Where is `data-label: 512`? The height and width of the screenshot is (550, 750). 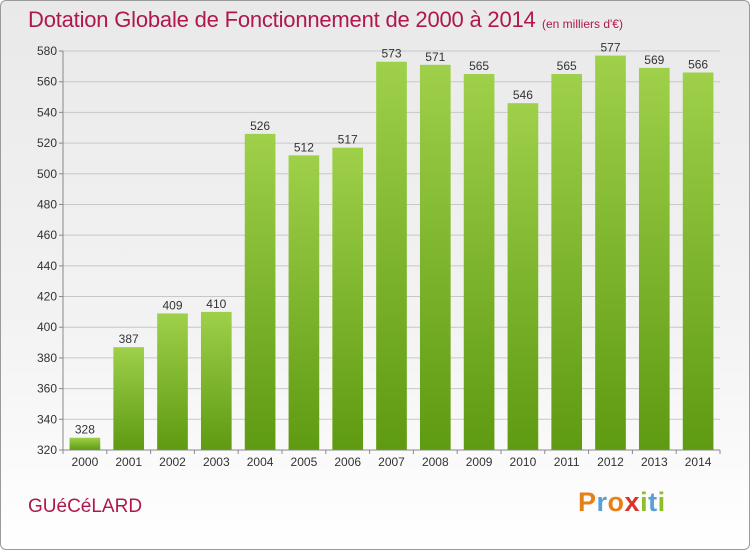
data-label: 512 is located at coordinates (304, 147).